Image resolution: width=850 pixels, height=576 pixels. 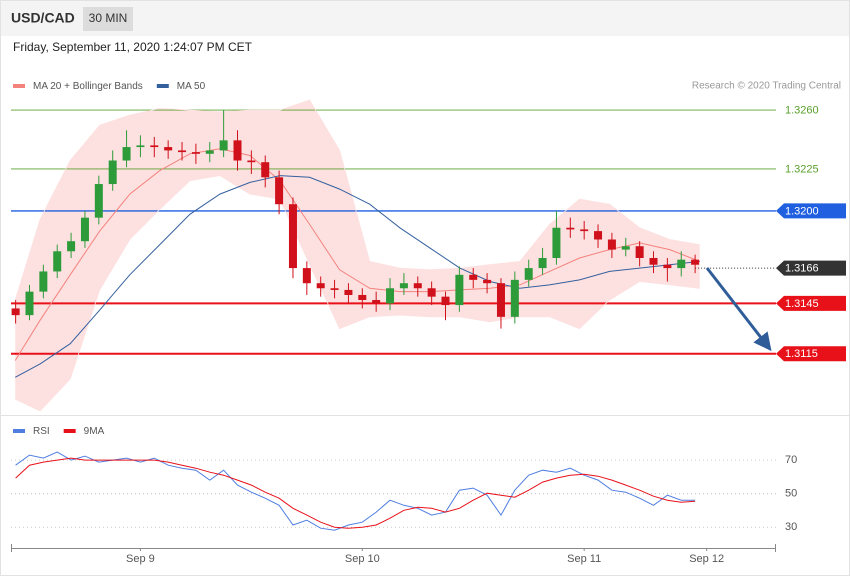 I want to click on x-tick-label: Sep 10, so click(x=362, y=559).